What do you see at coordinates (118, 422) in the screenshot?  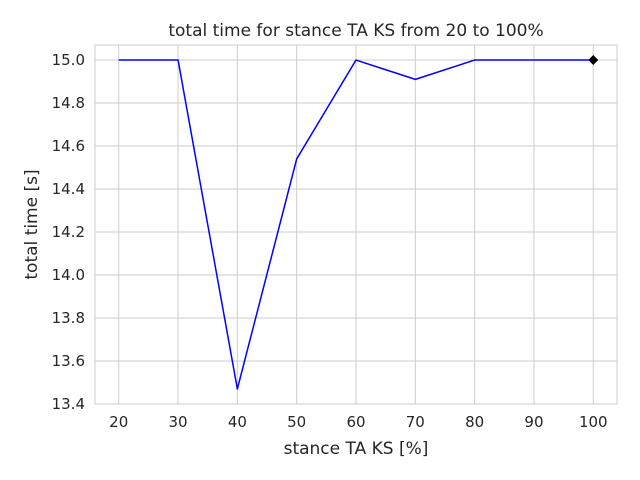 I see `x-tick-label: 20` at bounding box center [118, 422].